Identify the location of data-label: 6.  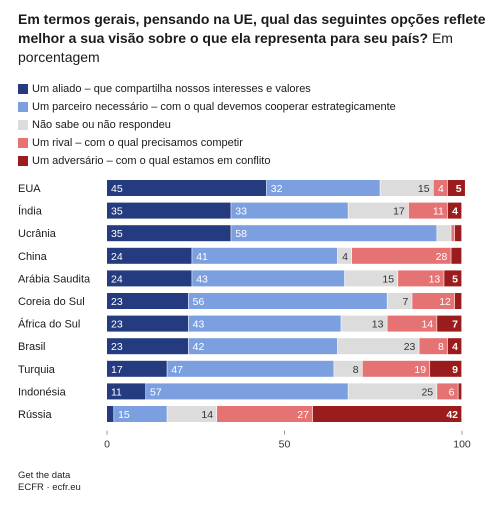
(452, 392).